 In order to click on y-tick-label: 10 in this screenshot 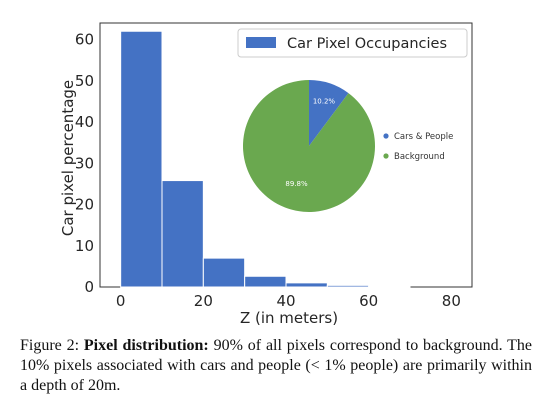, I will do `click(84, 246)`.